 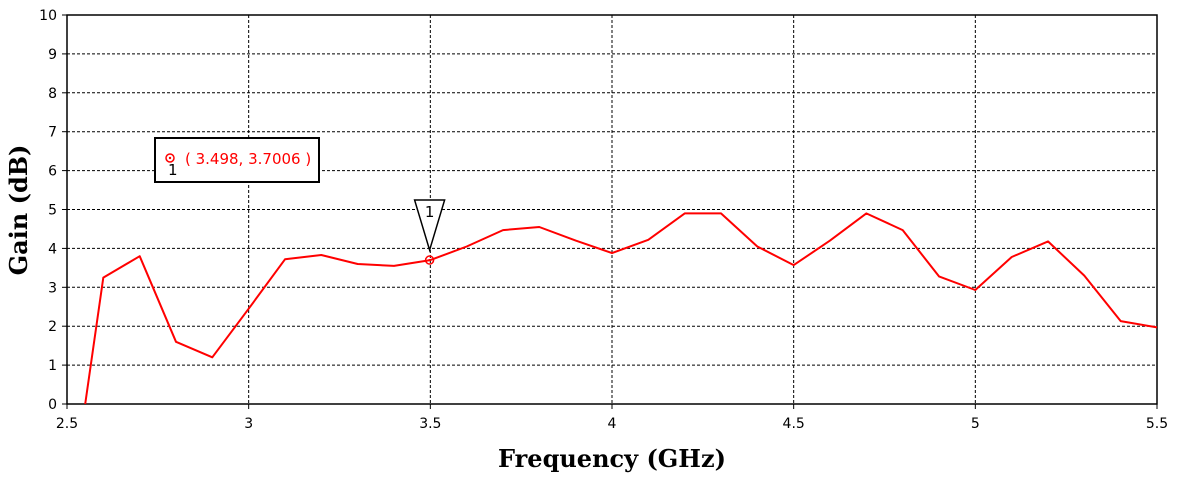 I want to click on marker-legend-symbol, so click(x=170, y=158).